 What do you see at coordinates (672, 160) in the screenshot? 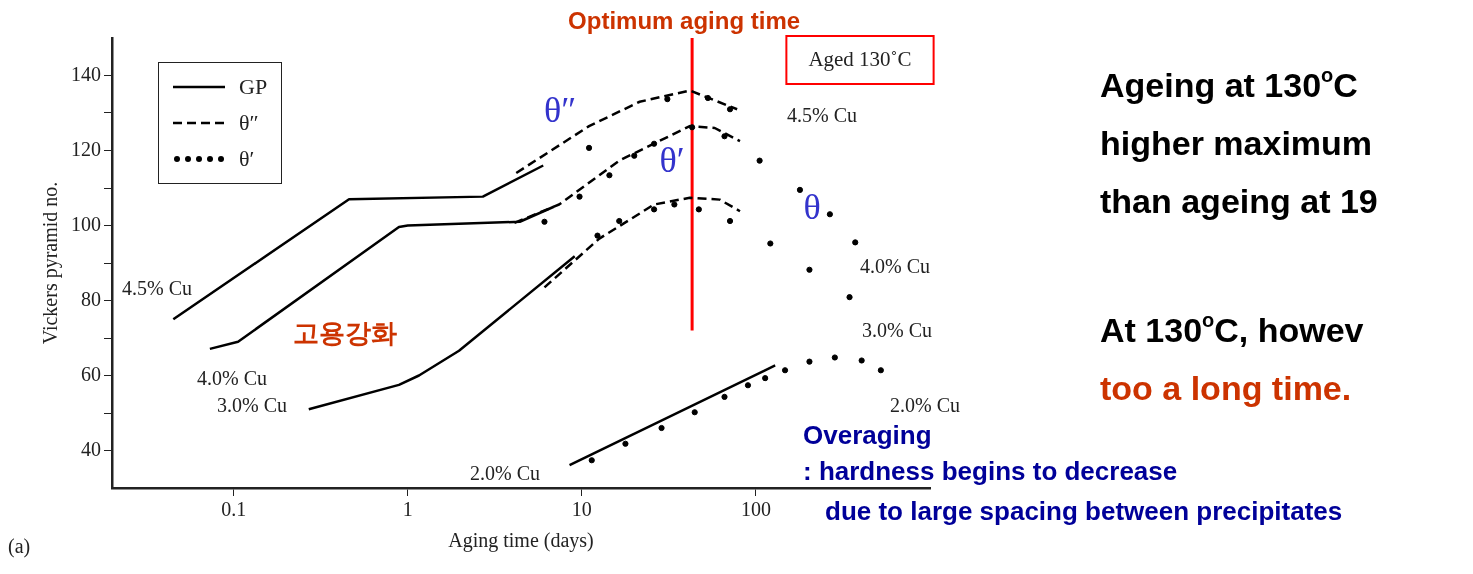
I see `annotation: θ′` at bounding box center [672, 160].